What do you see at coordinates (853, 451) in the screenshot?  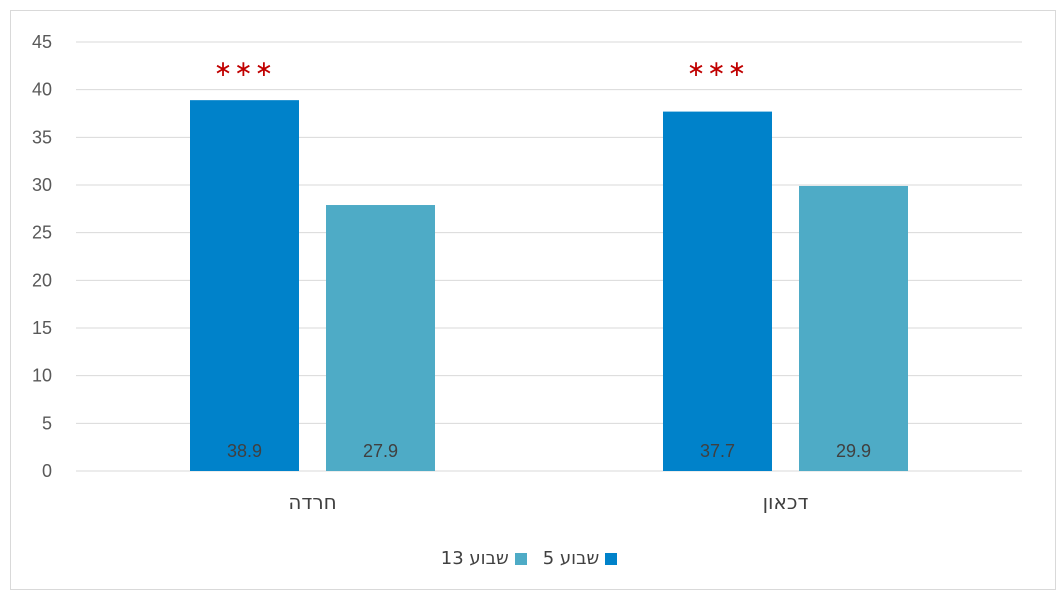 I see `data-label: 29.9` at bounding box center [853, 451].